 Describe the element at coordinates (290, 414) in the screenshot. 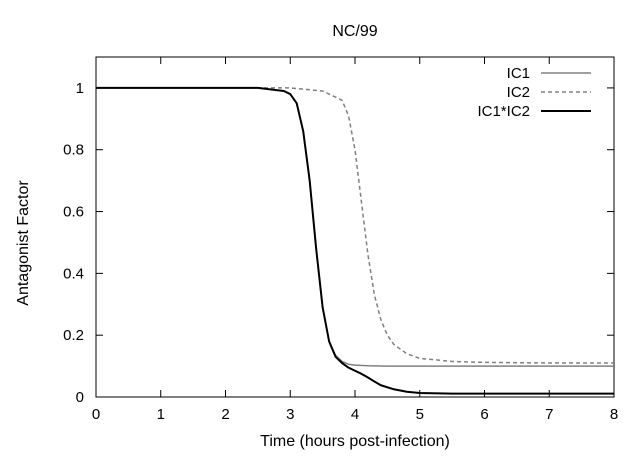

I see `x-tick-label: 3` at that location.